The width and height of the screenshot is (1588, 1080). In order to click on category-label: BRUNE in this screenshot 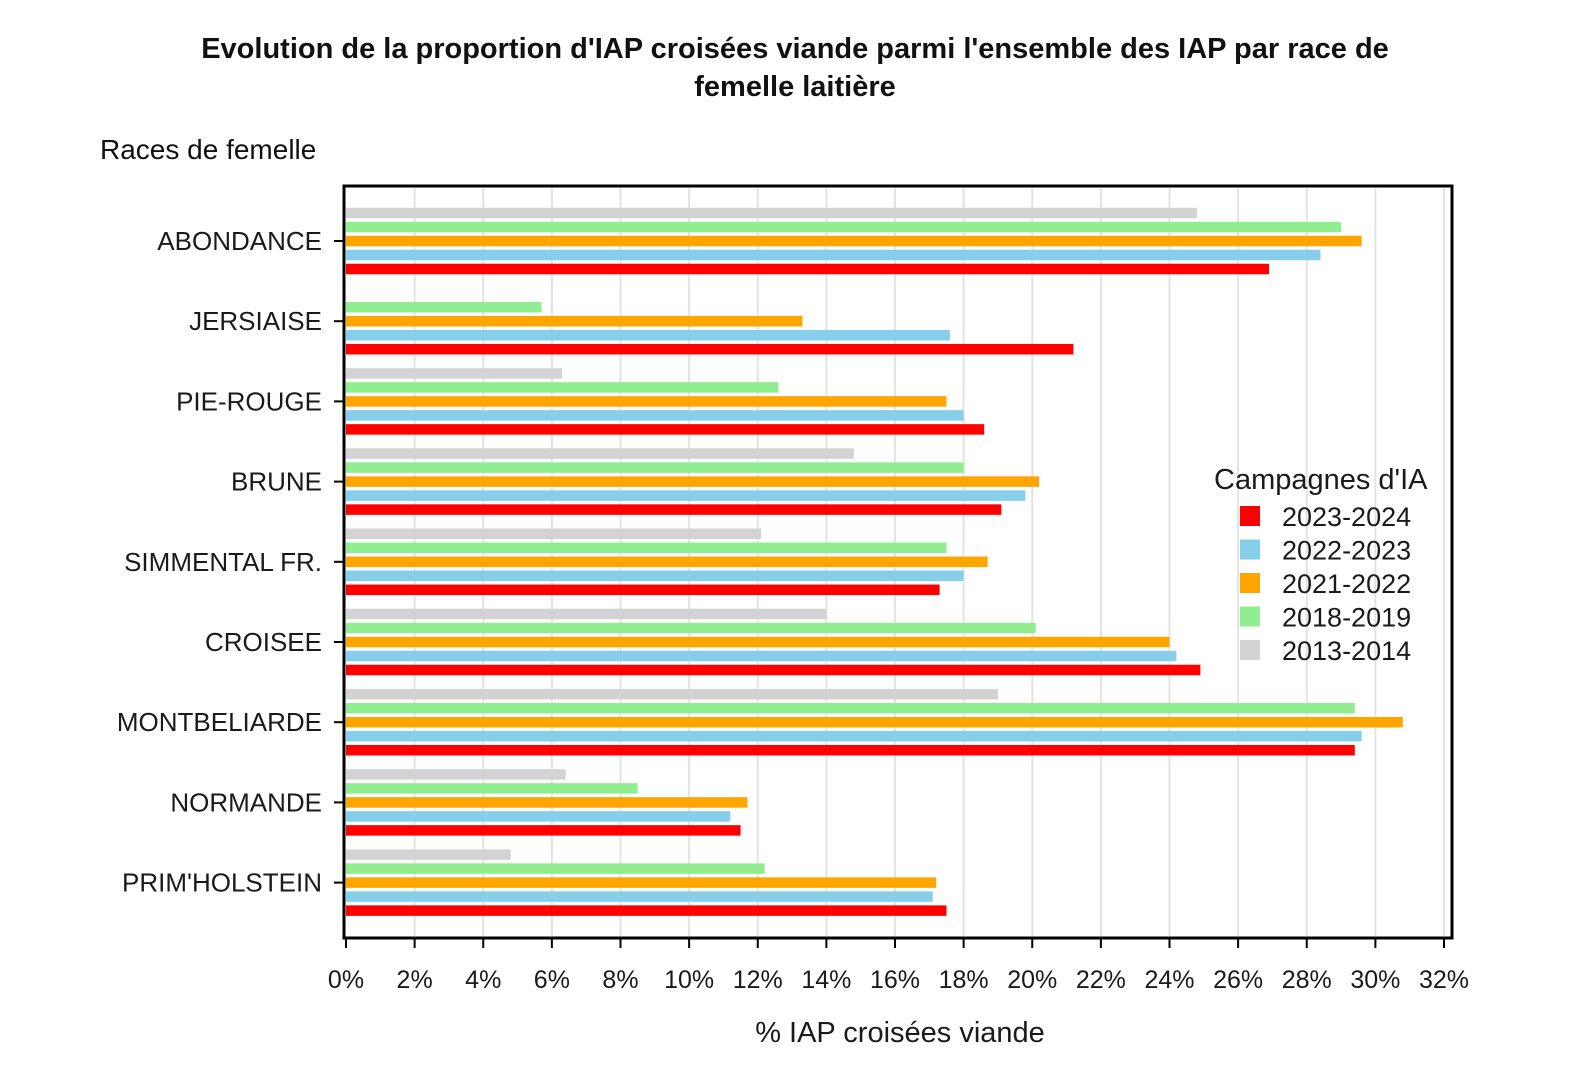, I will do `click(276, 482)`.